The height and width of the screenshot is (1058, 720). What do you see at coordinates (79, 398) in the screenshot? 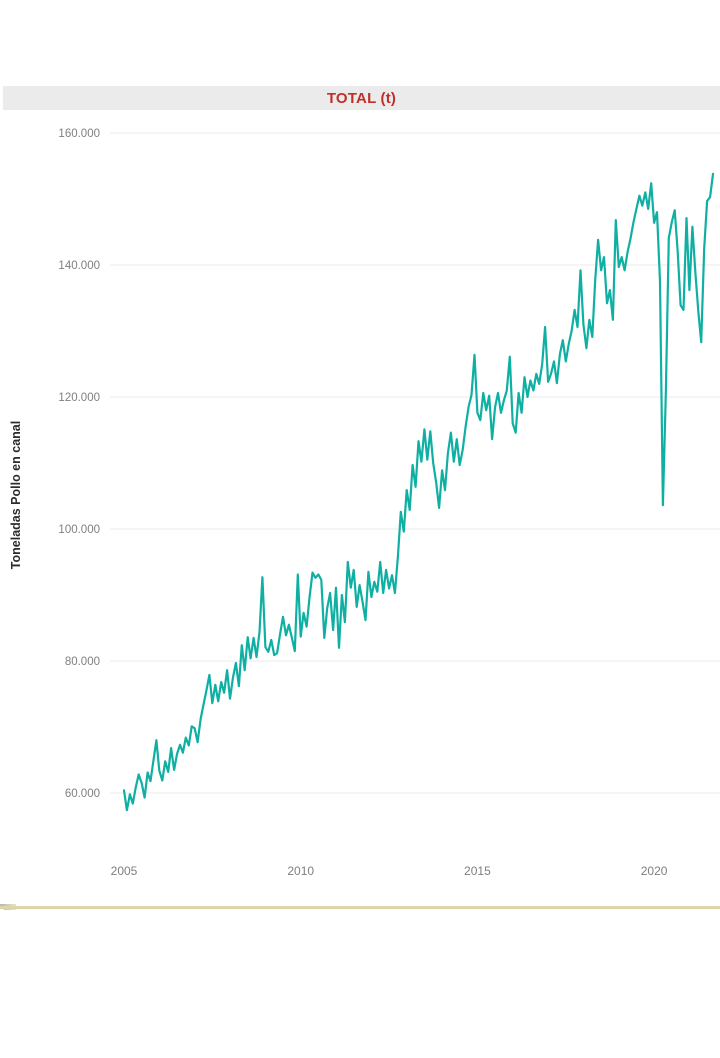
I see `y-tick-label: 120.000` at bounding box center [79, 398].